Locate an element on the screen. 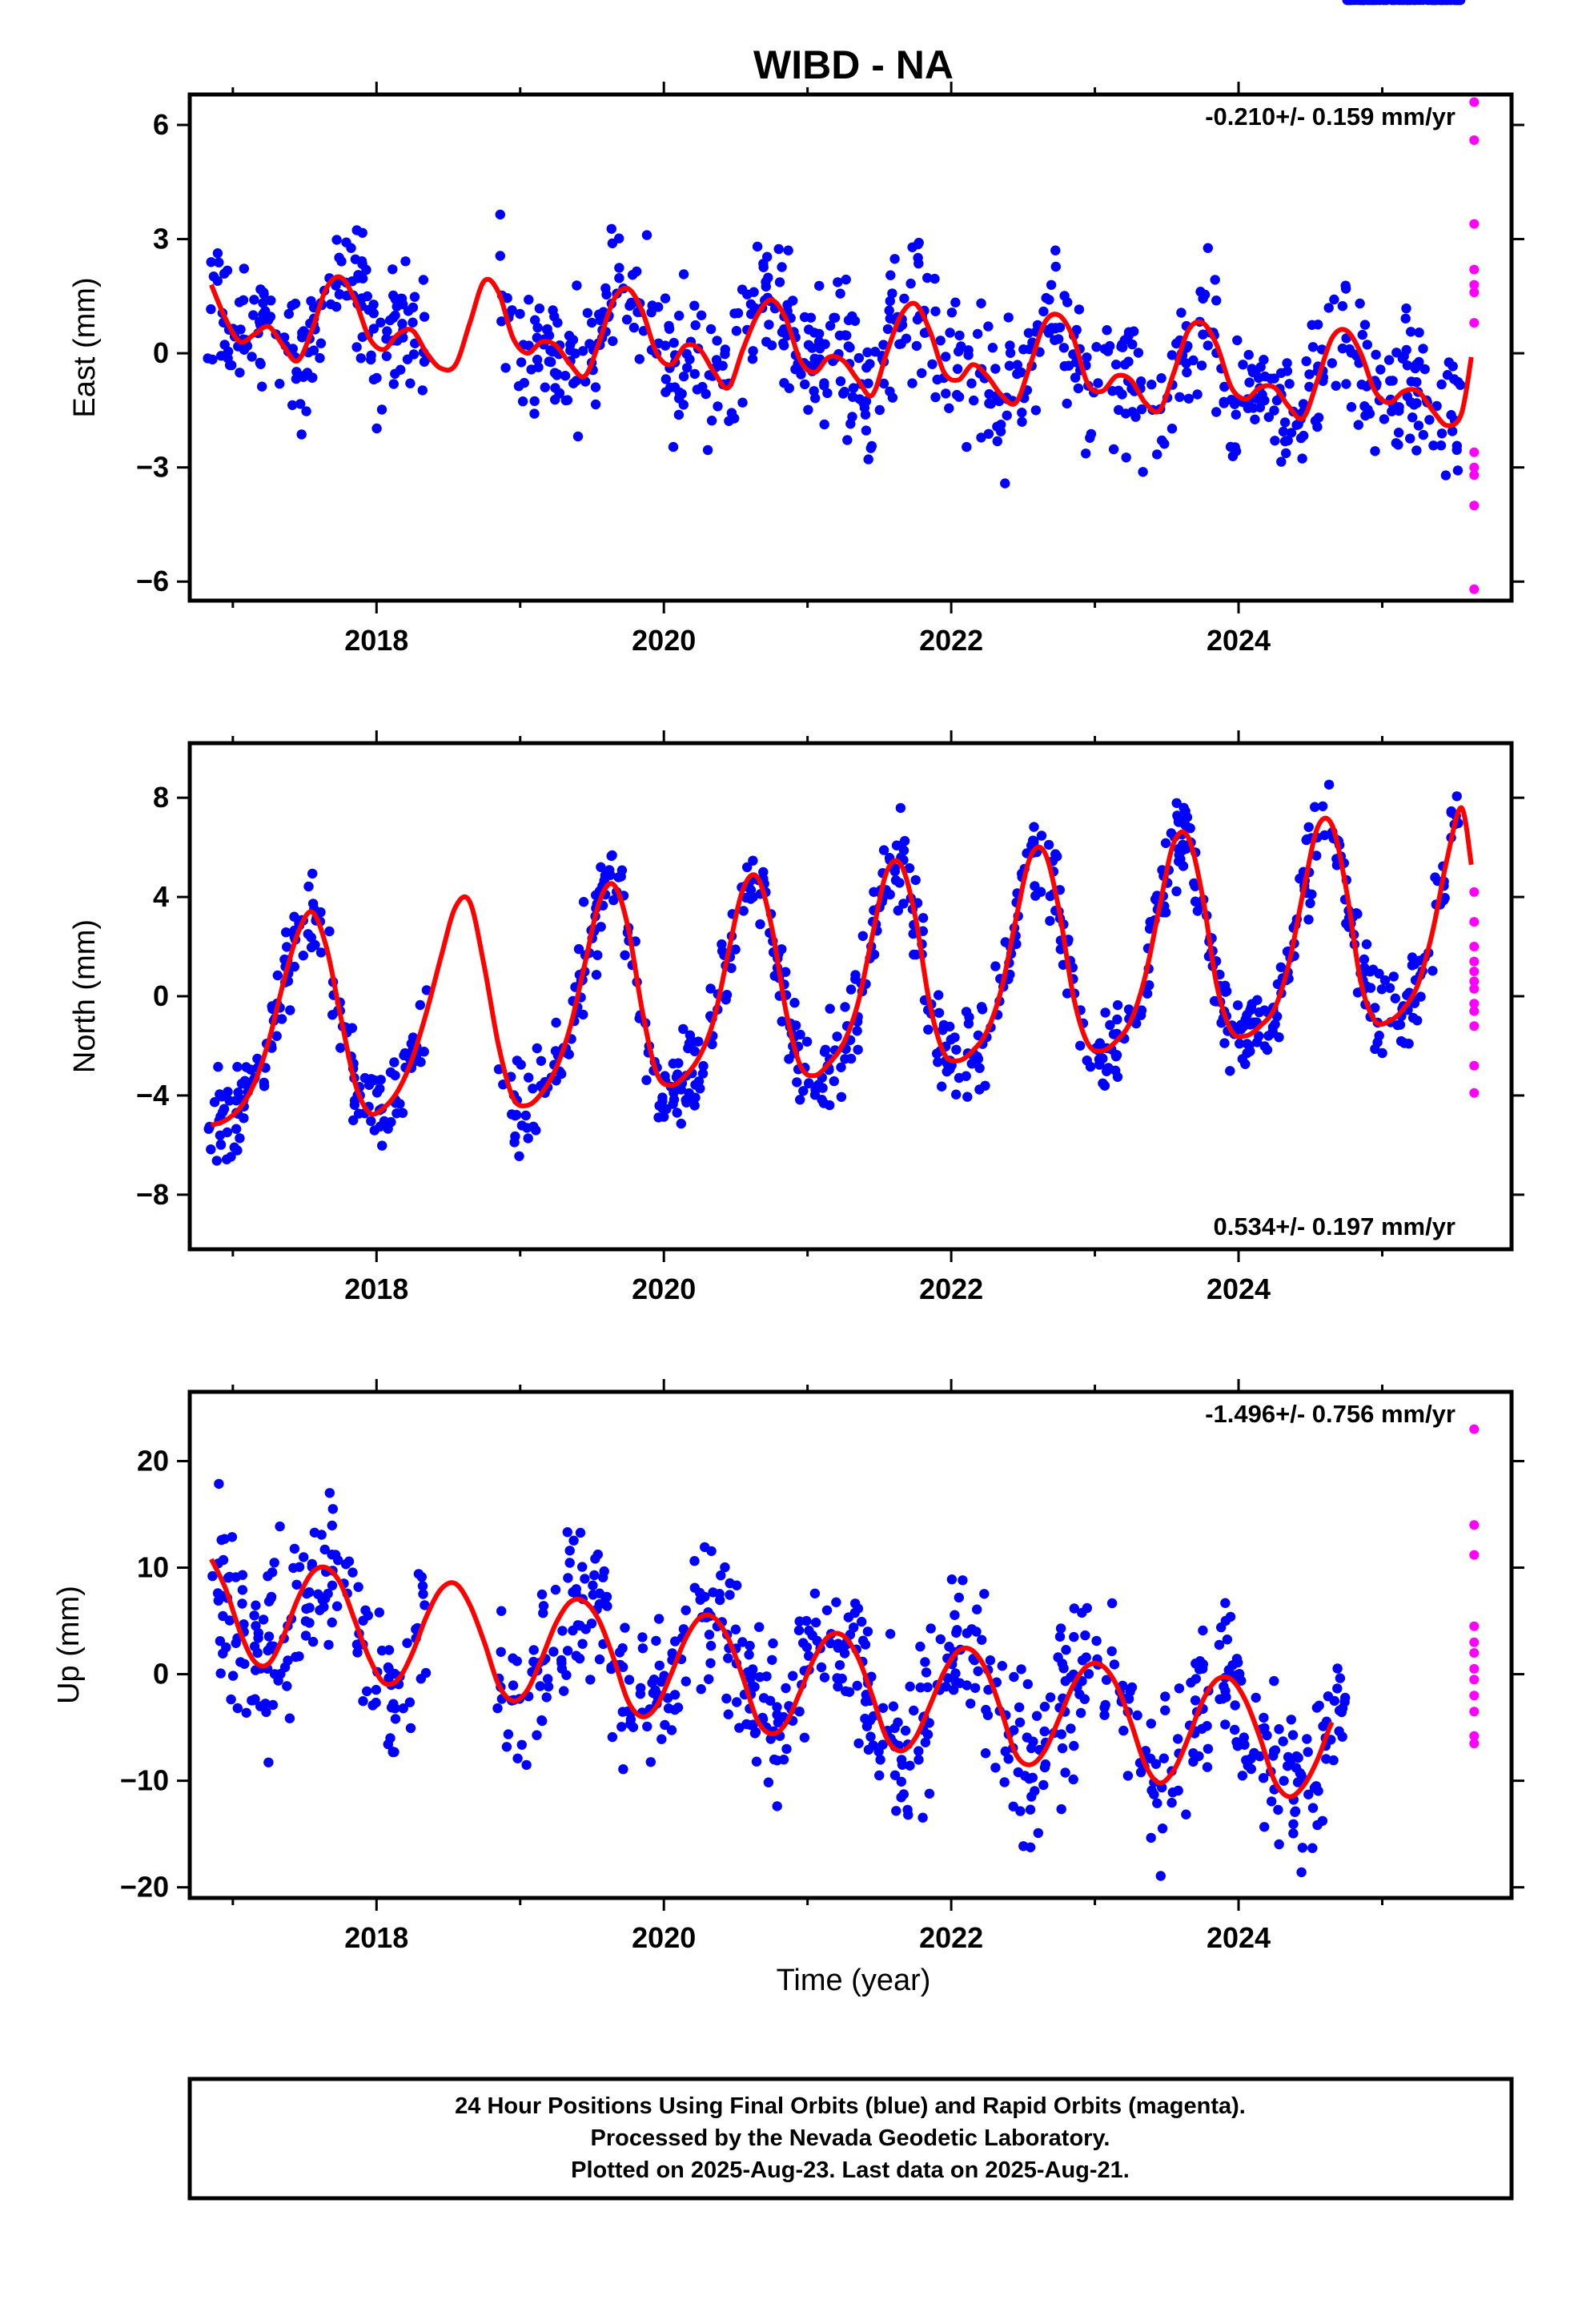 Image resolution: width=1582 pixels, height=2324 pixels. up-rapid-point is located at coordinates (1474, 1429).